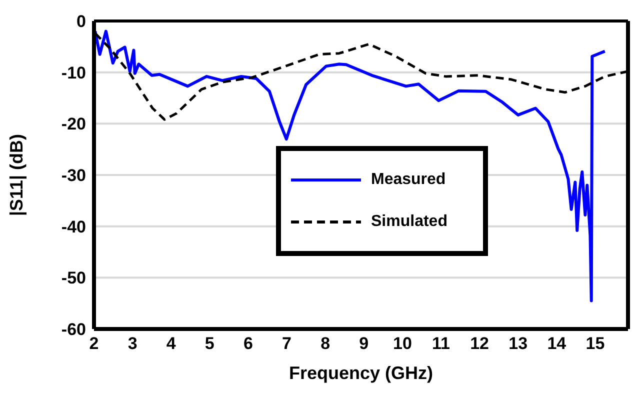  I want to click on x-tick-label: 5, so click(209, 344).